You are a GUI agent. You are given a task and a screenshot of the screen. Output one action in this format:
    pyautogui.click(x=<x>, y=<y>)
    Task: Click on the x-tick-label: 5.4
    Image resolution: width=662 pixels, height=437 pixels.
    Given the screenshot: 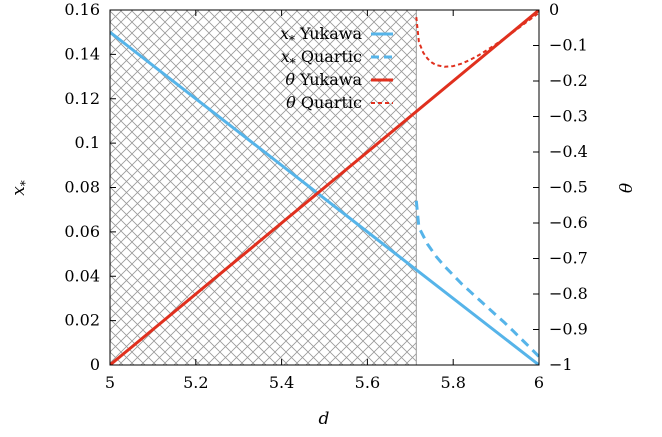 What is the action you would take?
    pyautogui.click(x=281, y=382)
    